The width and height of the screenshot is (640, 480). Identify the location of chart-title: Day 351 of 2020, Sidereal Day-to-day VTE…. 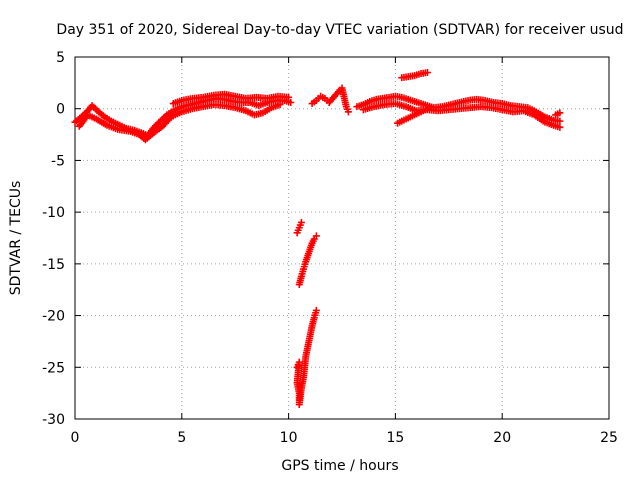
(339, 30).